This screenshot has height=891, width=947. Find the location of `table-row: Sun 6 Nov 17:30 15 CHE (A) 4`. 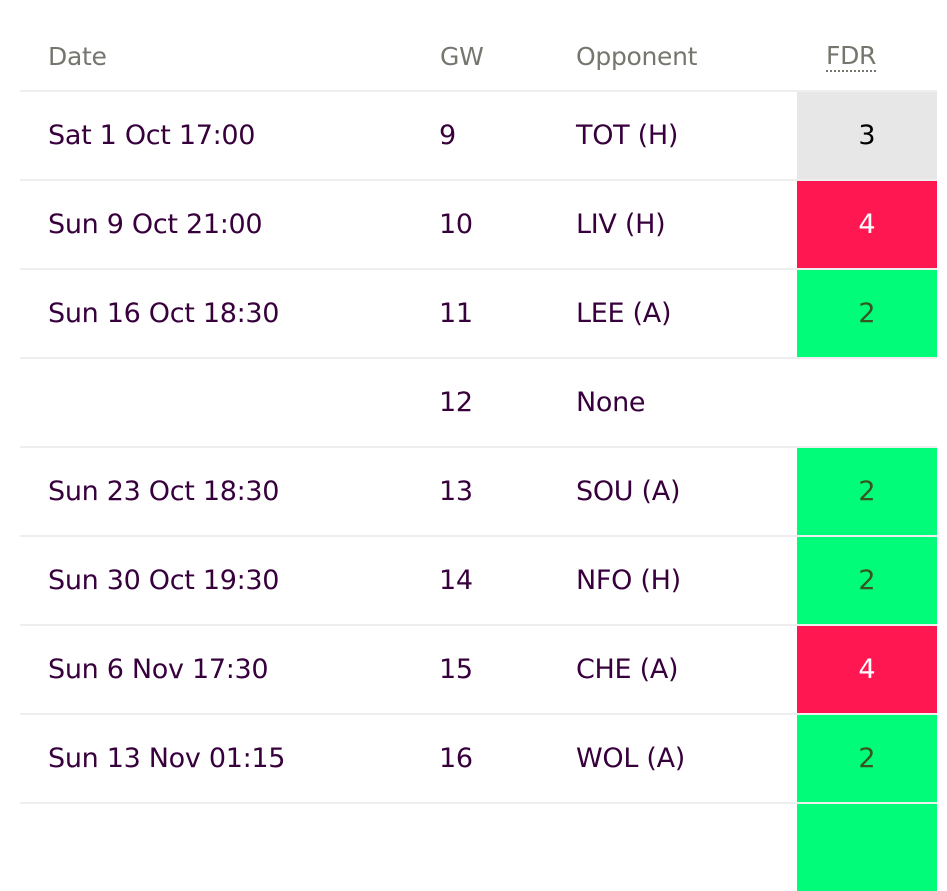

table-row: Sun 6 Nov 17:30 15 CHE (A) 4 is located at coordinates (478, 668).